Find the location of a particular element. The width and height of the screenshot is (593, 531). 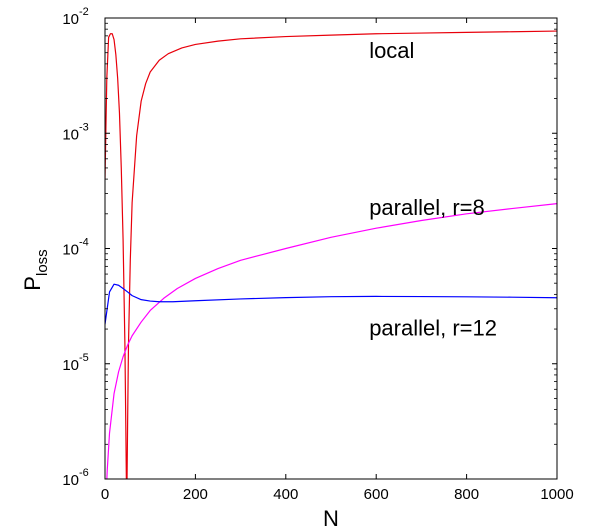

y-tick-exponent: -3 is located at coordinates (84, 127).